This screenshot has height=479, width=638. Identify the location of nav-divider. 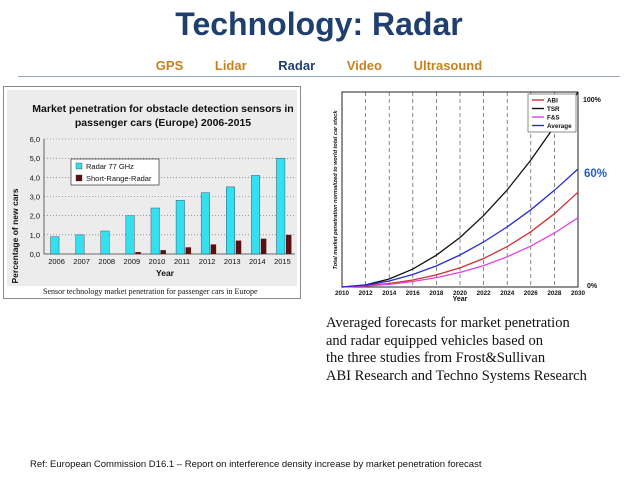
(319, 76).